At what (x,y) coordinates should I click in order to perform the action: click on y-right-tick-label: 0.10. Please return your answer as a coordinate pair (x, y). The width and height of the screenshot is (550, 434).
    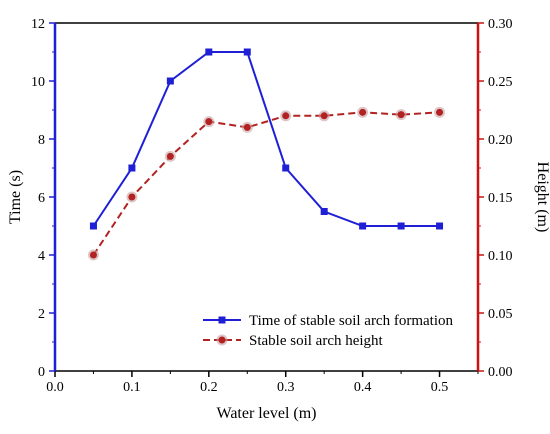
    Looking at the image, I should click on (500, 256).